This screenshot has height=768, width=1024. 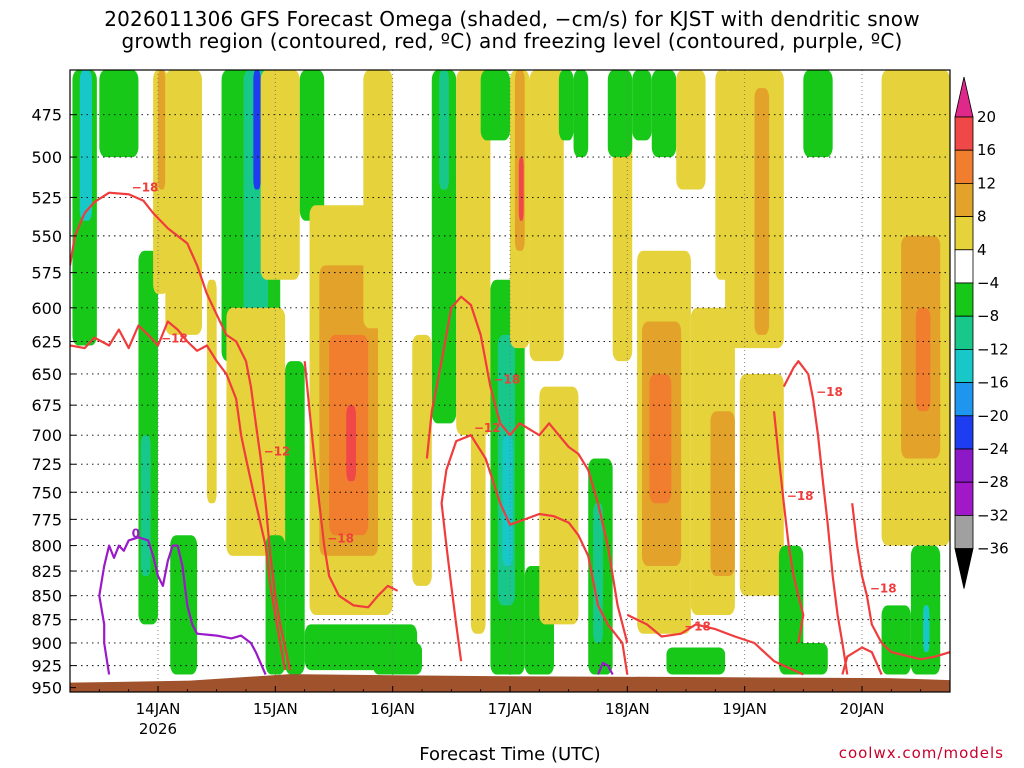 What do you see at coordinates (46, 620) in the screenshot?
I see `y-tick-label: 875` at bounding box center [46, 620].